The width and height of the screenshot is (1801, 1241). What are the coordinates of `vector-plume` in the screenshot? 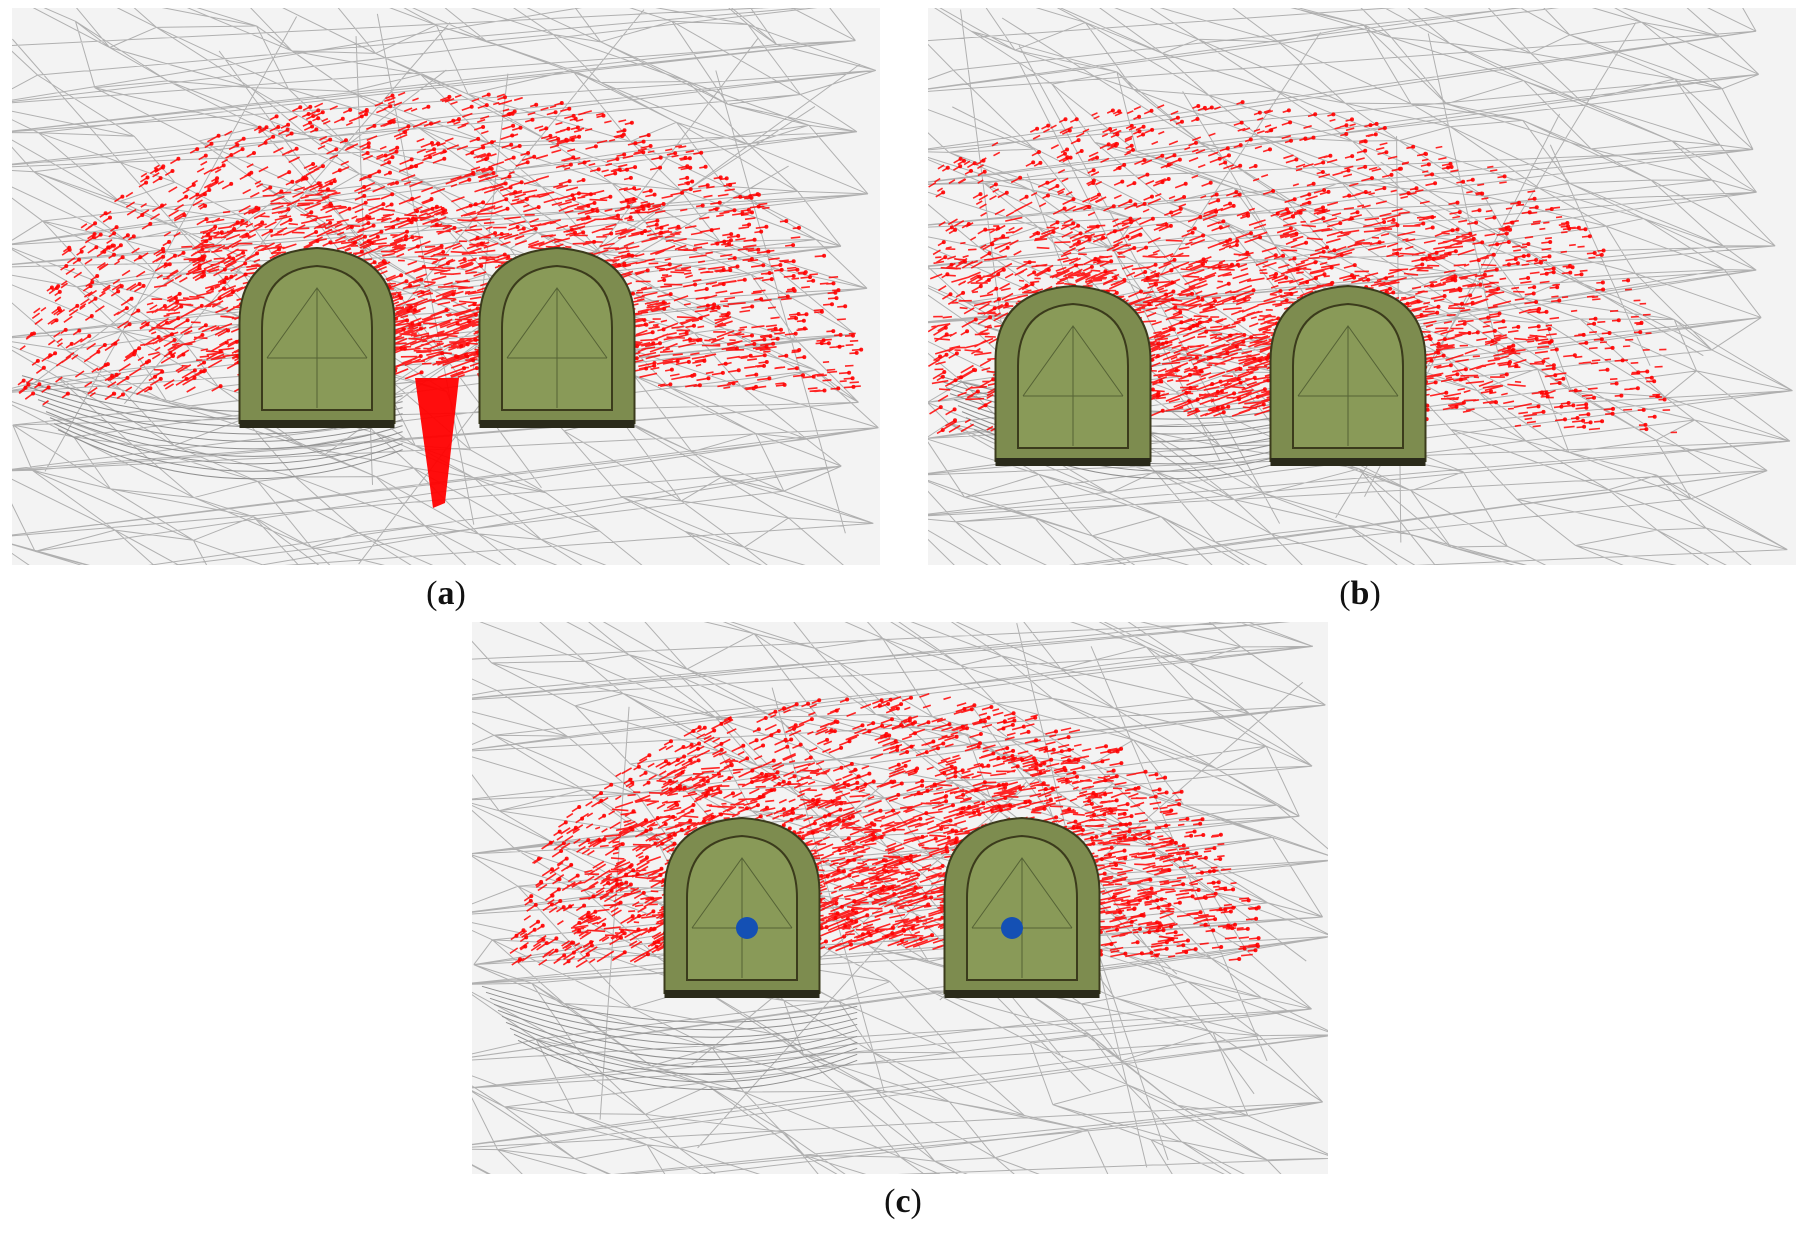 It's located at (437, 443).